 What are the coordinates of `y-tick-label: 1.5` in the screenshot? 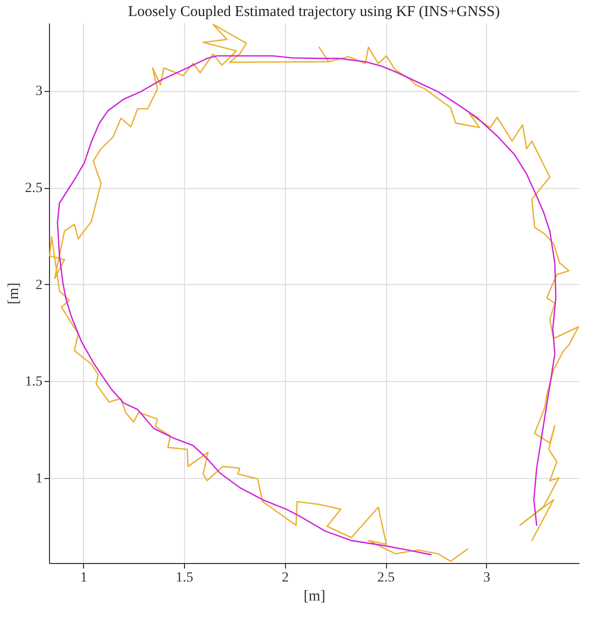 It's located at (33, 382).